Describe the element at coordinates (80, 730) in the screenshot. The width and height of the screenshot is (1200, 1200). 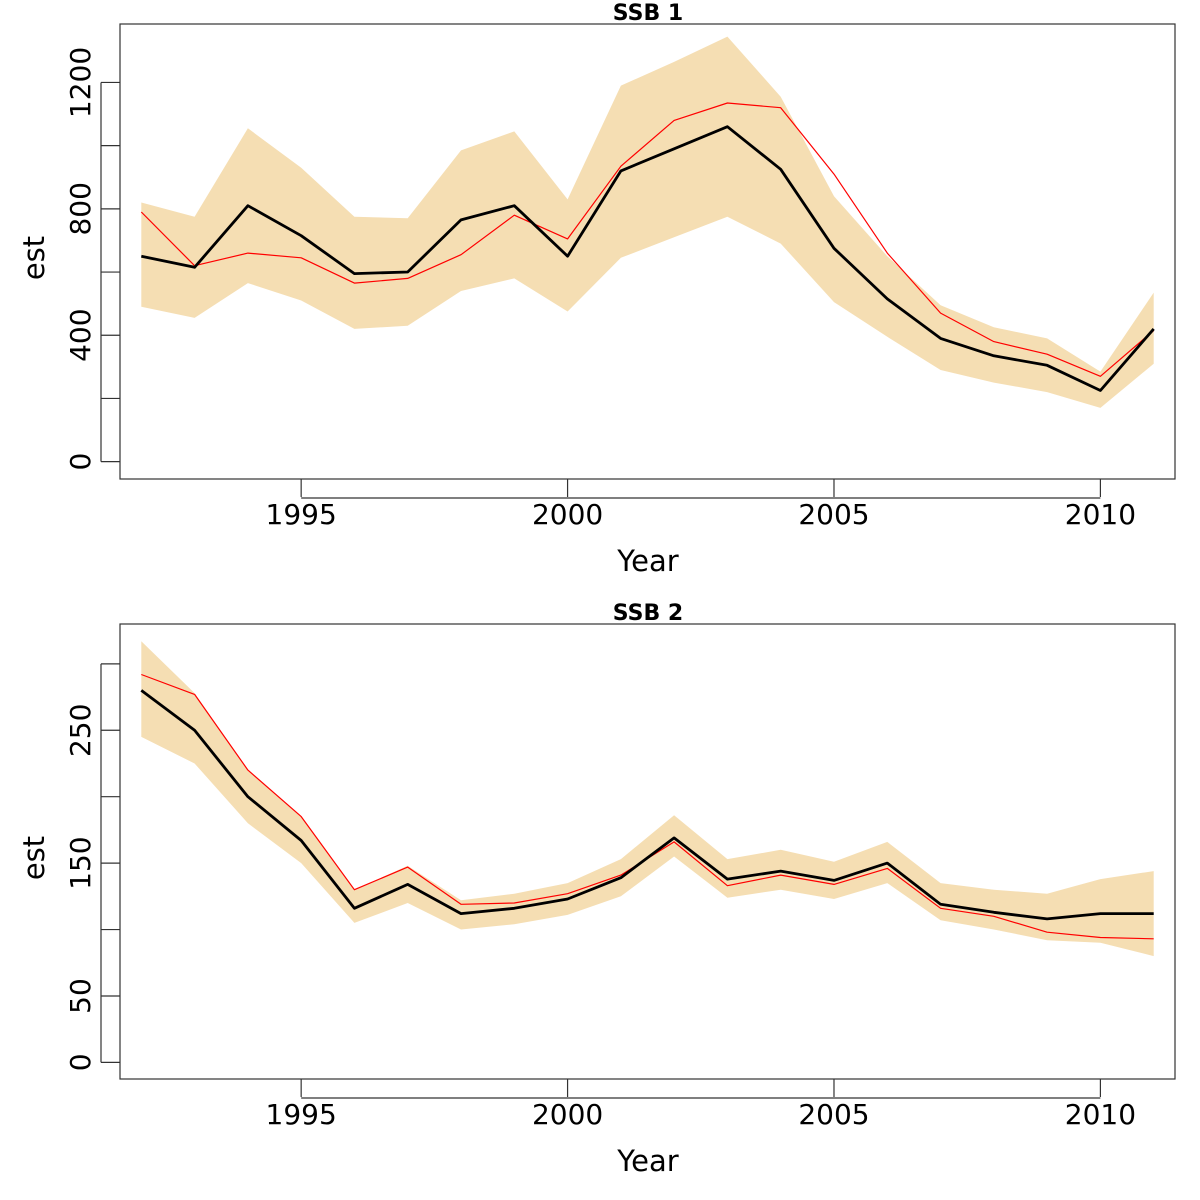
I see `ssb2-y-tick-label: 250` at that location.